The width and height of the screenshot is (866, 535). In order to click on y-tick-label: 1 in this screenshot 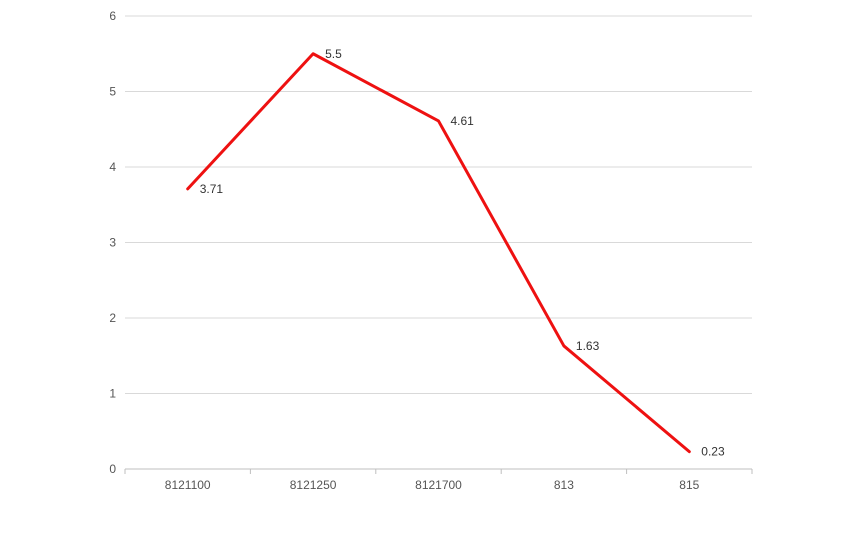, I will do `click(112, 394)`.